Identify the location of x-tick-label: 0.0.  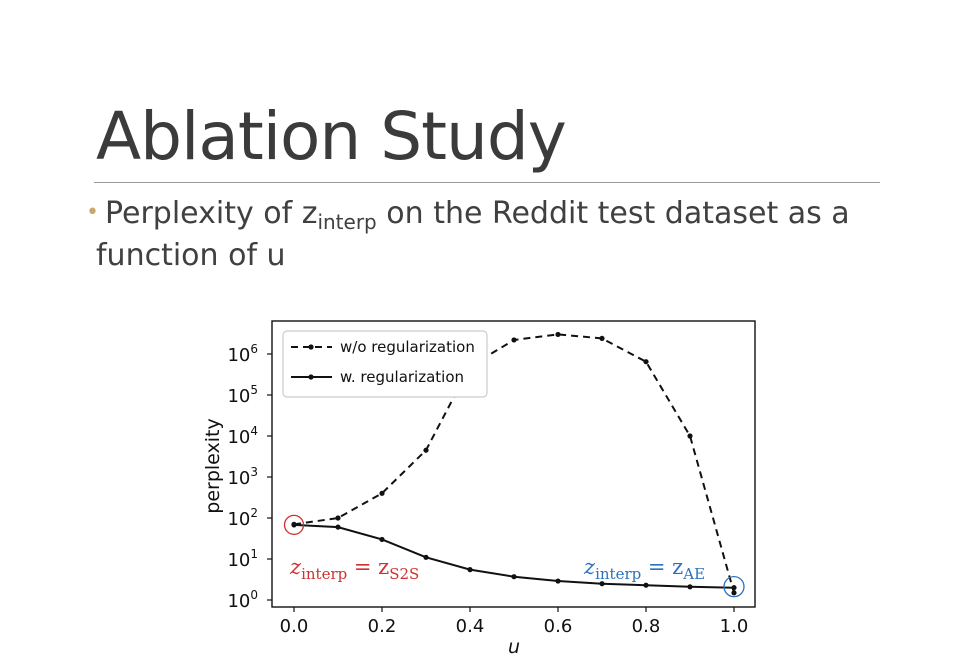
(294, 626).